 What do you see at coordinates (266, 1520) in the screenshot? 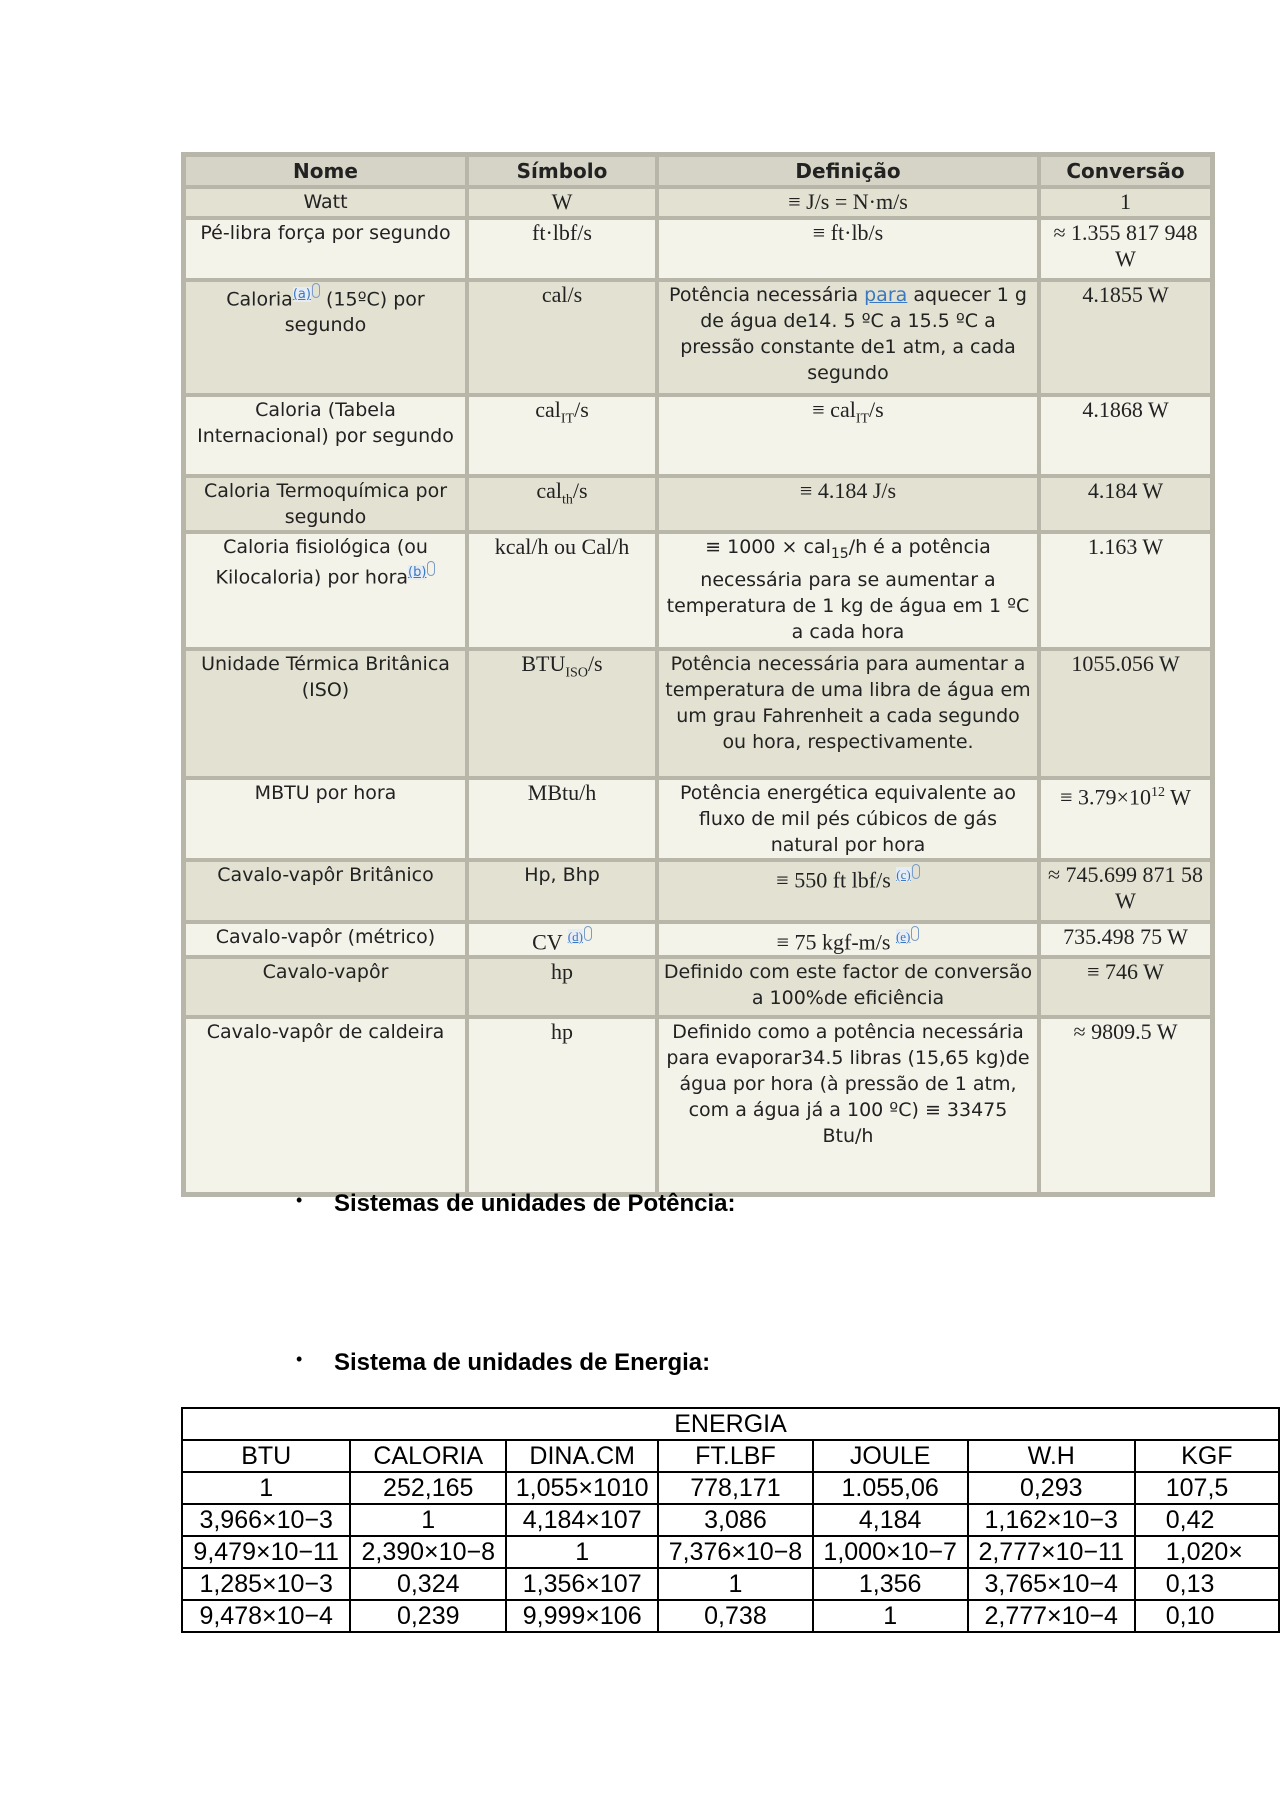
I see `energy-cell: 3,966×10−3` at bounding box center [266, 1520].